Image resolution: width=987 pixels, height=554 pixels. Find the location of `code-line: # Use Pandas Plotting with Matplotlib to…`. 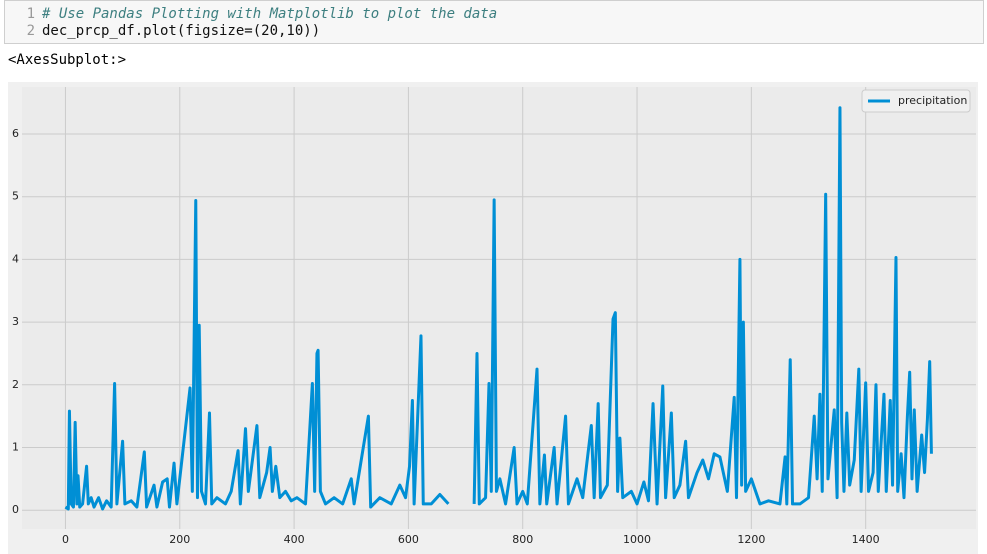

code-line: # Use Pandas Plotting with Matplotlib to… is located at coordinates (270, 14).